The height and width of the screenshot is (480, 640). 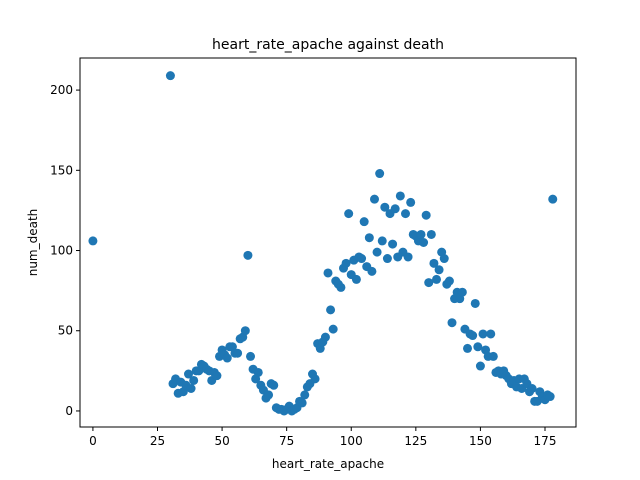 What do you see at coordinates (322, 437) in the screenshot?
I see `x-axis-ticks: 0 25 50 75 100 125 150 175` at bounding box center [322, 437].